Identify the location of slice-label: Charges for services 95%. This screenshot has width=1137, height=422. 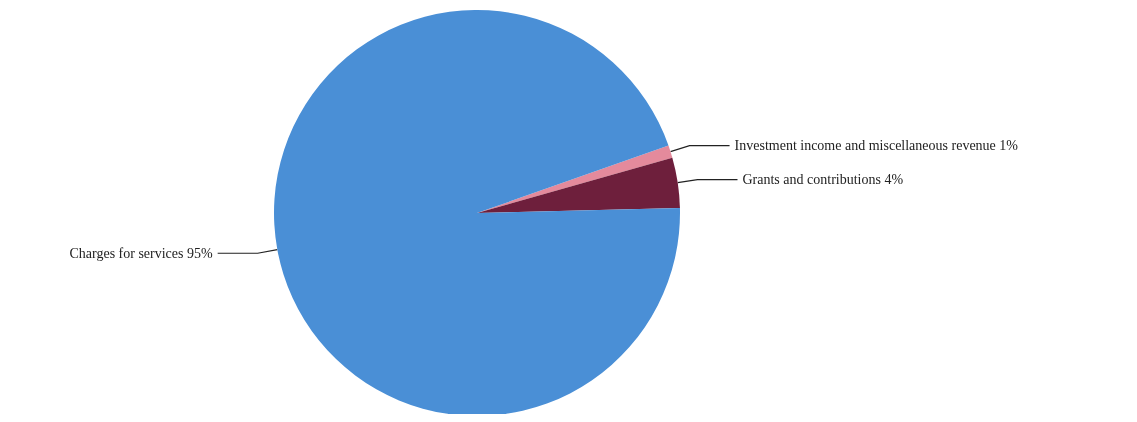
(141, 253).